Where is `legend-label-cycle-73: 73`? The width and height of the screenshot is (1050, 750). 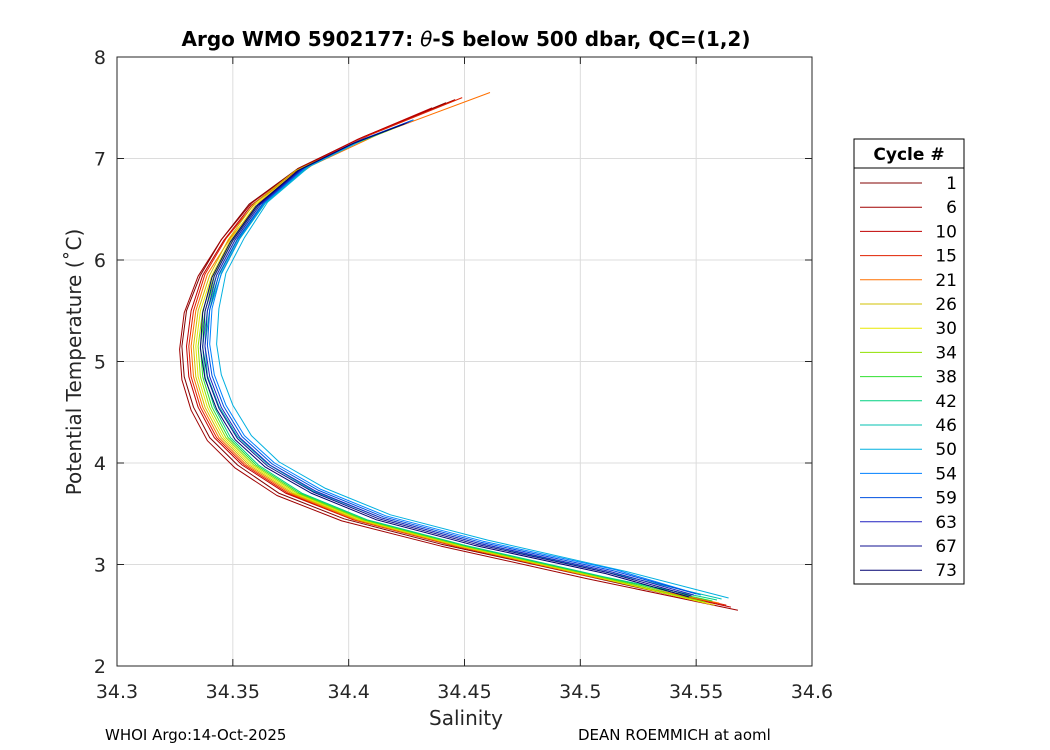 legend-label-cycle-73: 73 is located at coordinates (946, 571).